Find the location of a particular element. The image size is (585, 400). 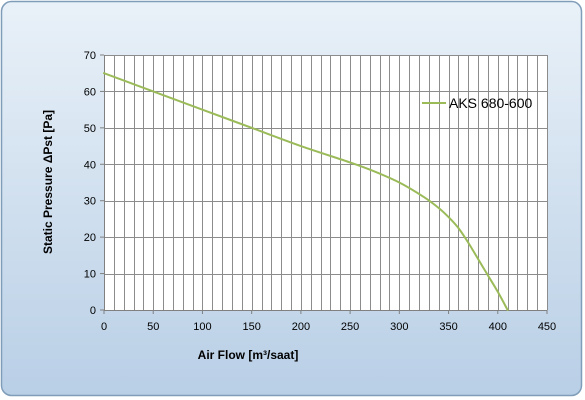

x-tick-label: 50 is located at coordinates (153, 327).